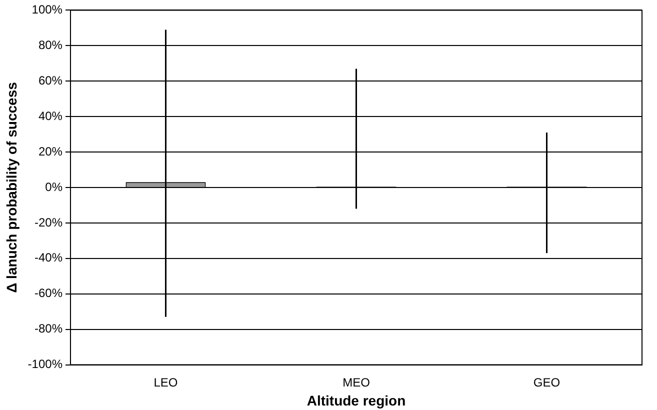 The image size is (657, 410). What do you see at coordinates (546, 382) in the screenshot?
I see `x-tick-label: GEO` at bounding box center [546, 382].